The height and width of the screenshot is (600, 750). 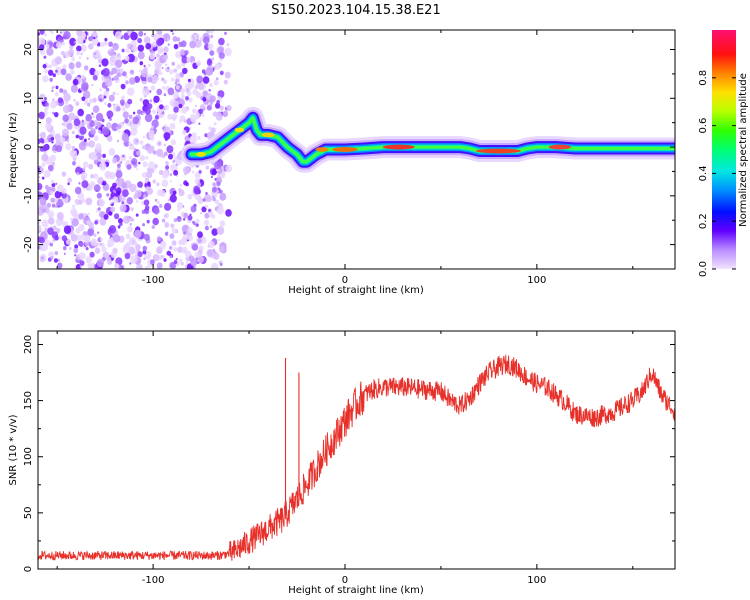 I want to click on spectrogram-xtick-label: -100, so click(x=153, y=280).